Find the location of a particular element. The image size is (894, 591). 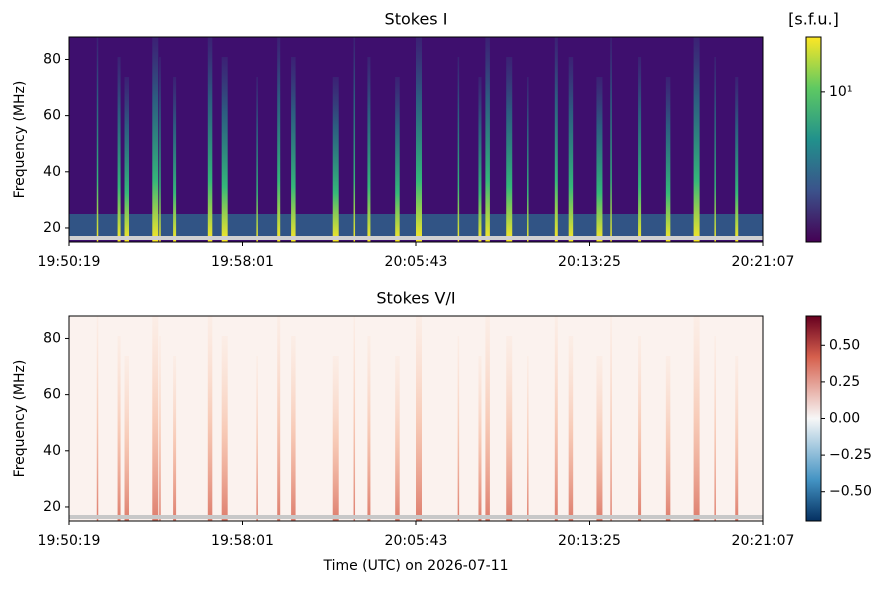

colorbar-tick-label: 10¹ is located at coordinates (840, 92).